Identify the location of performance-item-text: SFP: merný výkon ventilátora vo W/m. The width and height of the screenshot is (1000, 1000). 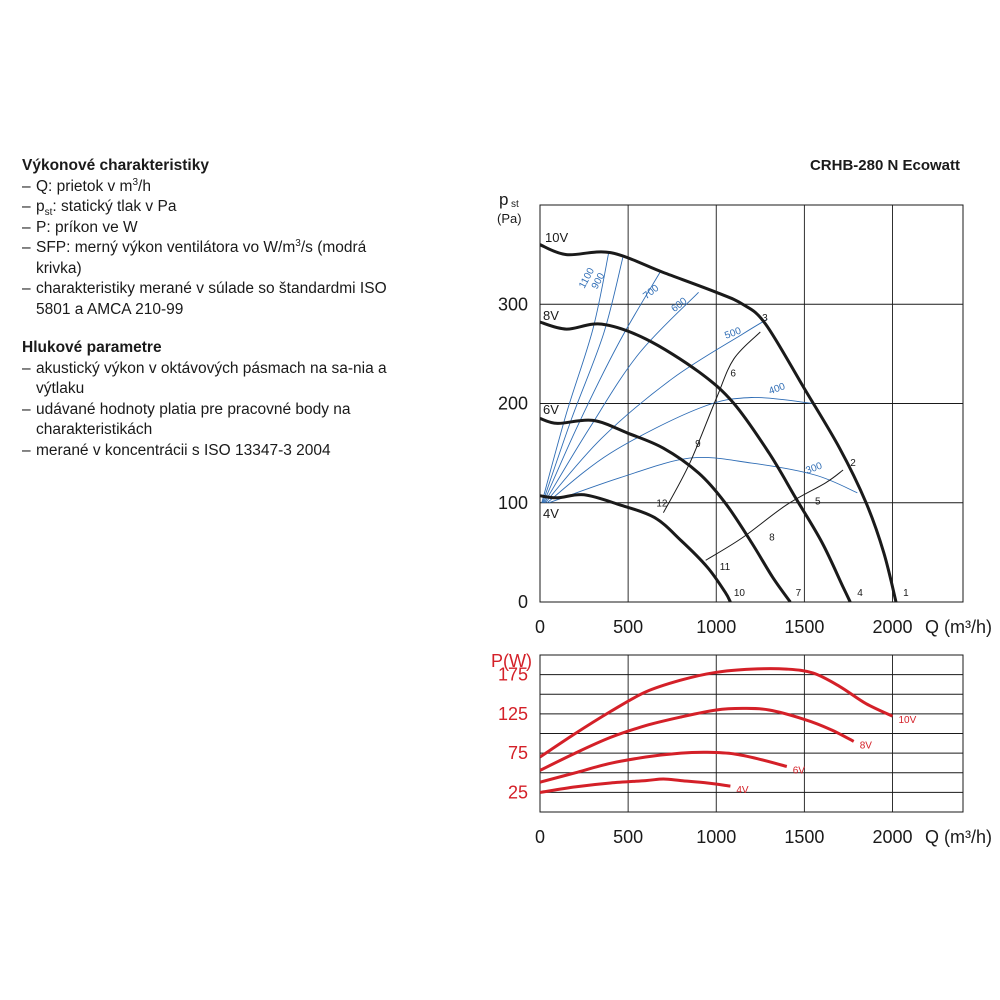
(166, 247).